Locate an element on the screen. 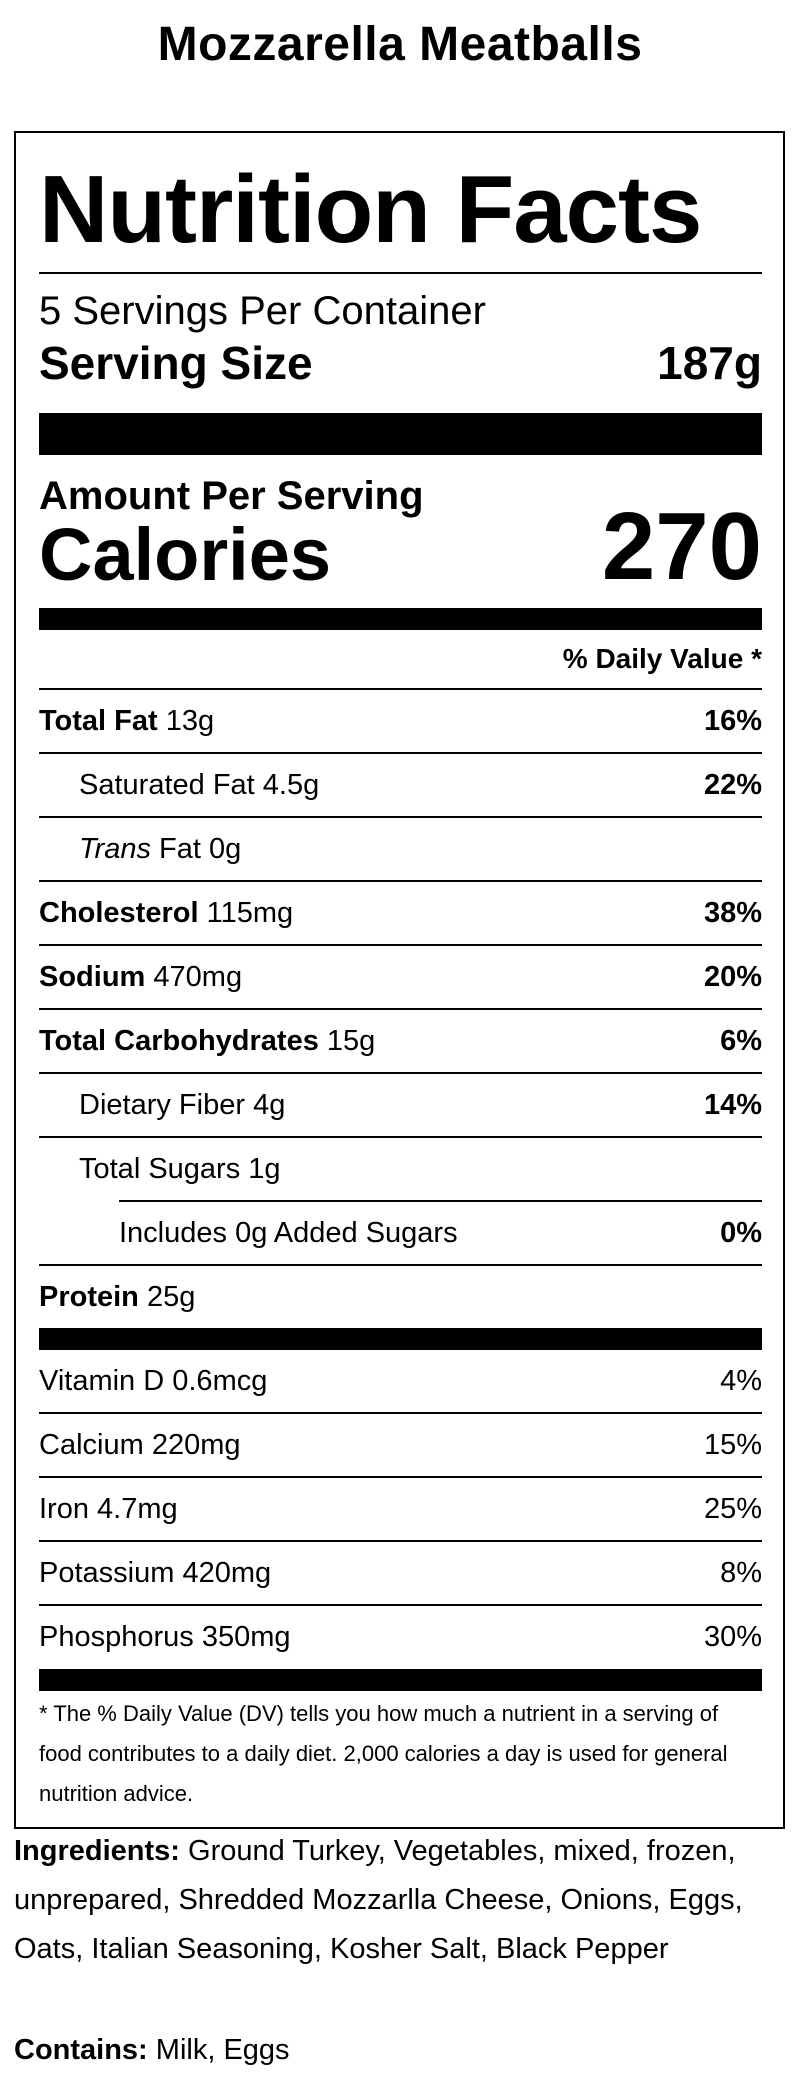 This screenshot has height=2092, width=800. vitamin-name: Phosphorus is located at coordinates (116, 1636).